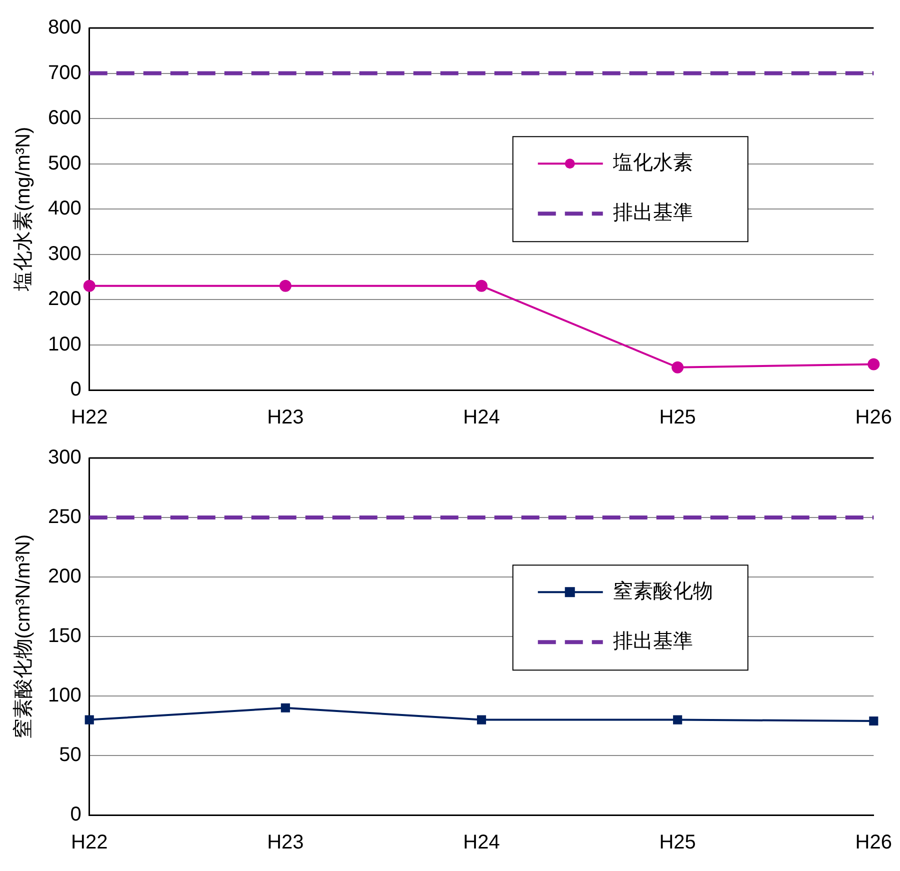 Image resolution: width=900 pixels, height=871 pixels. What do you see at coordinates (65, 27) in the screenshot?
I see `y-tick-label: 800` at bounding box center [65, 27].